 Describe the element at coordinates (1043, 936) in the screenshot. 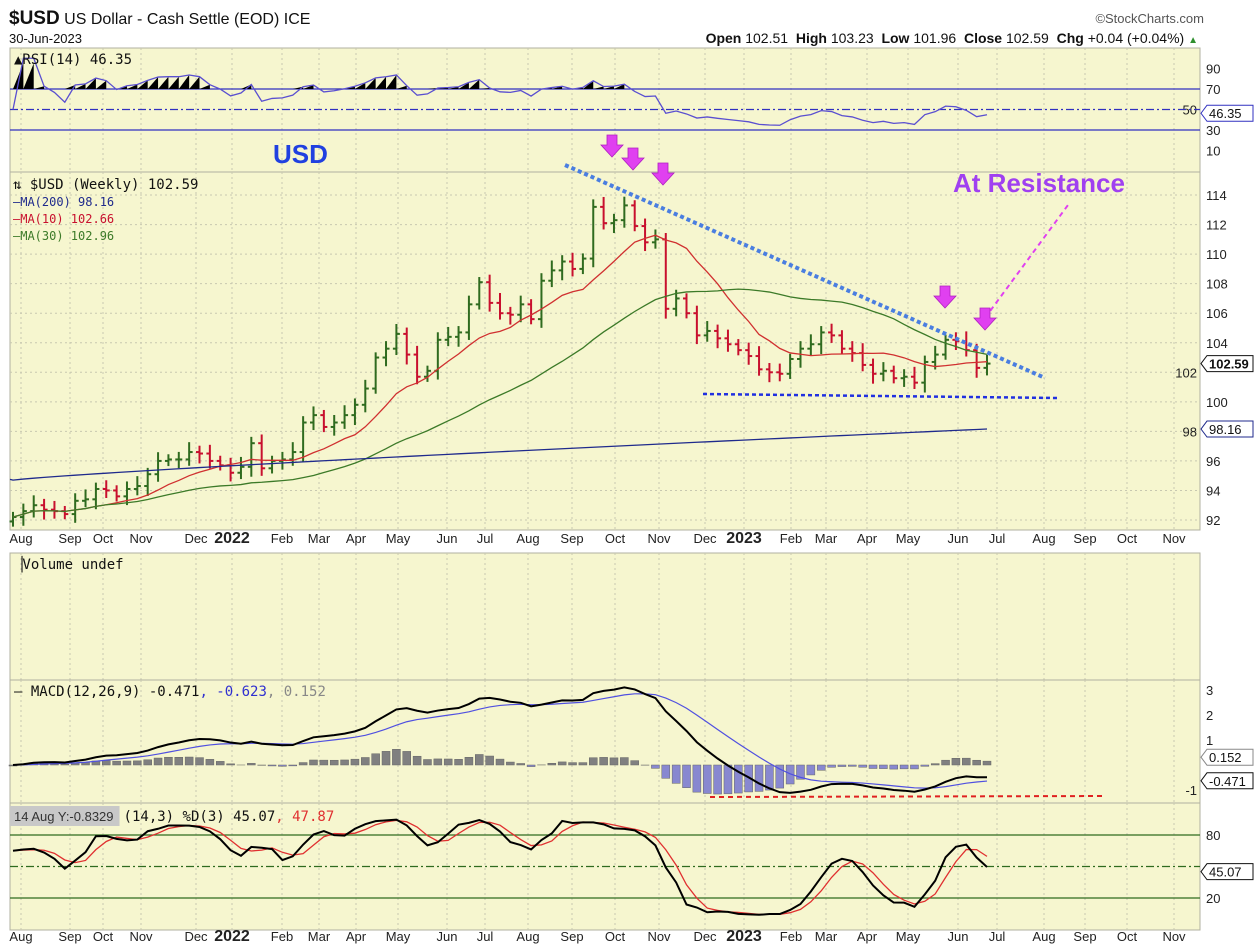

I see `x-tick-label: Aug` at that location.